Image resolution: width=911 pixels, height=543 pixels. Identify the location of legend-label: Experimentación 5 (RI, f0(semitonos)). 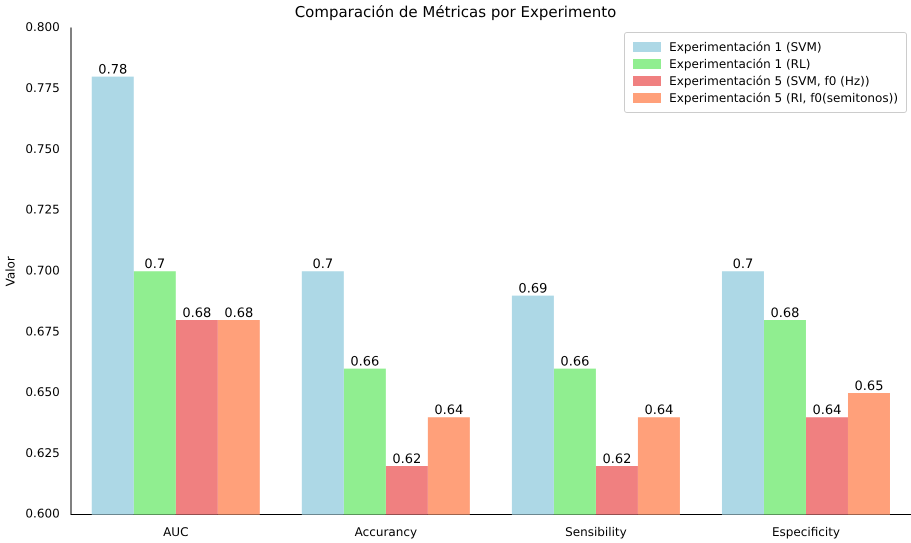
(783, 98).